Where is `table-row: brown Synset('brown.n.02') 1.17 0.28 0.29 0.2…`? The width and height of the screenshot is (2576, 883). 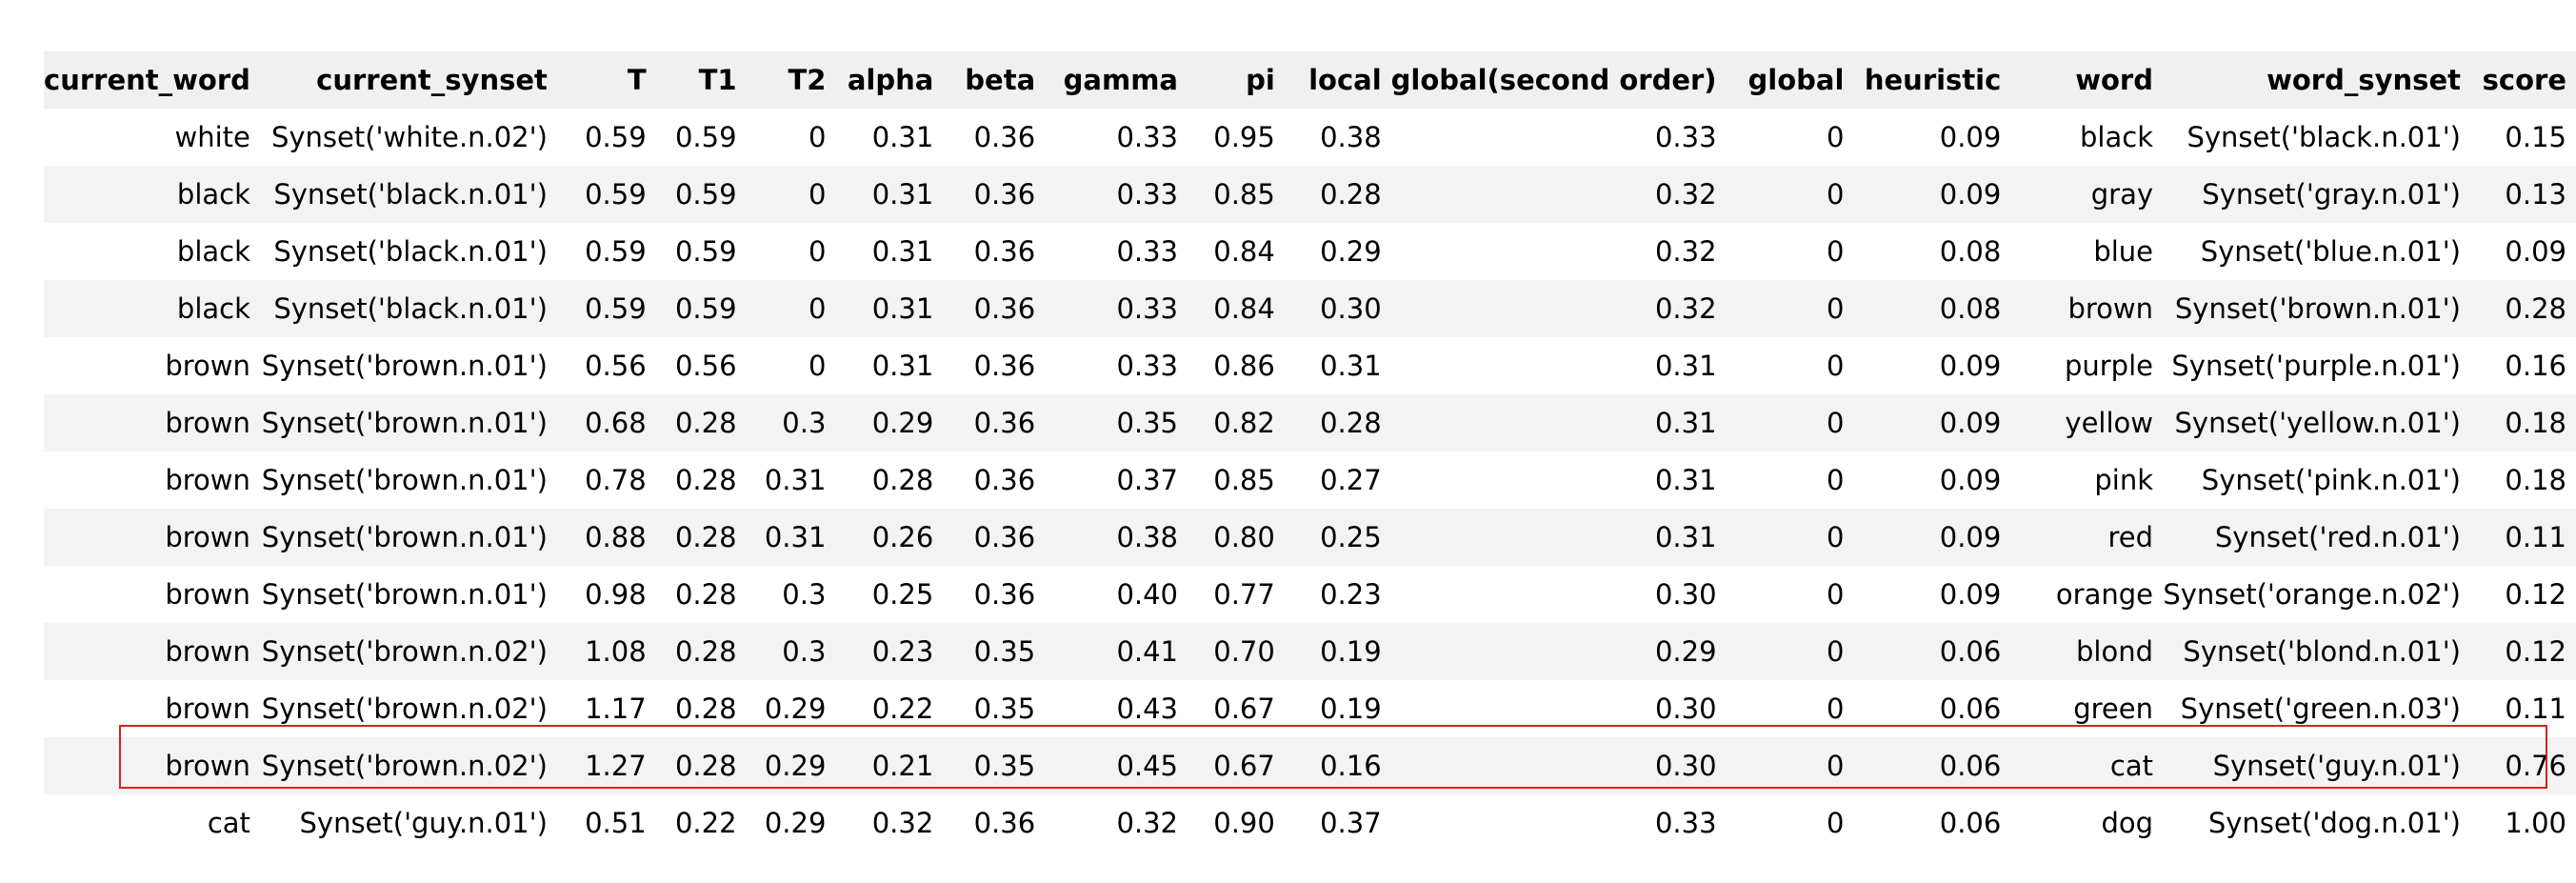 table-row: brown Synset('brown.n.02') 1.17 0.28 0.29 0.2… is located at coordinates (1310, 708).